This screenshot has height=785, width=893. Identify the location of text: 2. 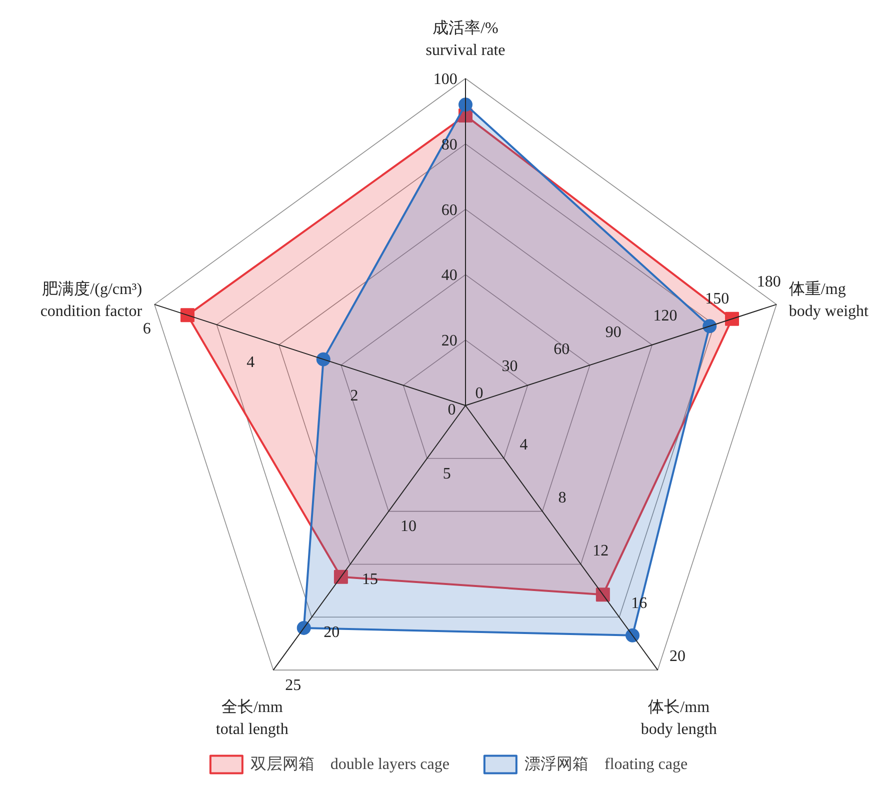
(354, 396).